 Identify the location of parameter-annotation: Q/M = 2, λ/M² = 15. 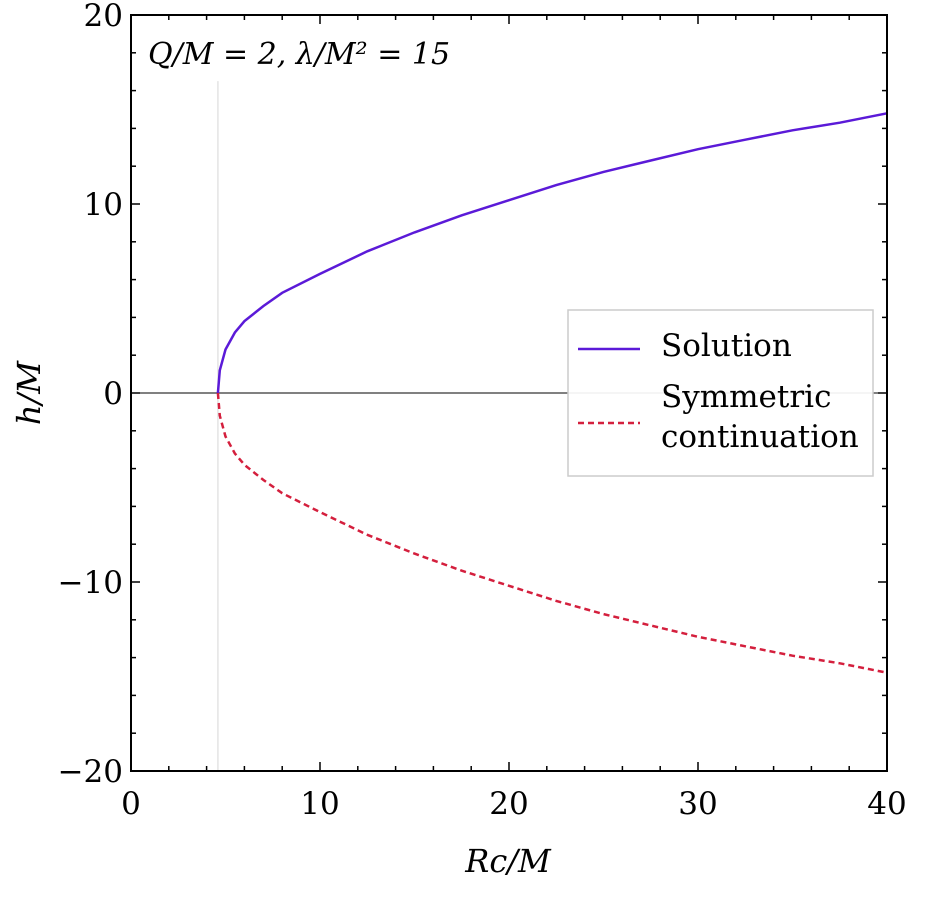
(299, 54).